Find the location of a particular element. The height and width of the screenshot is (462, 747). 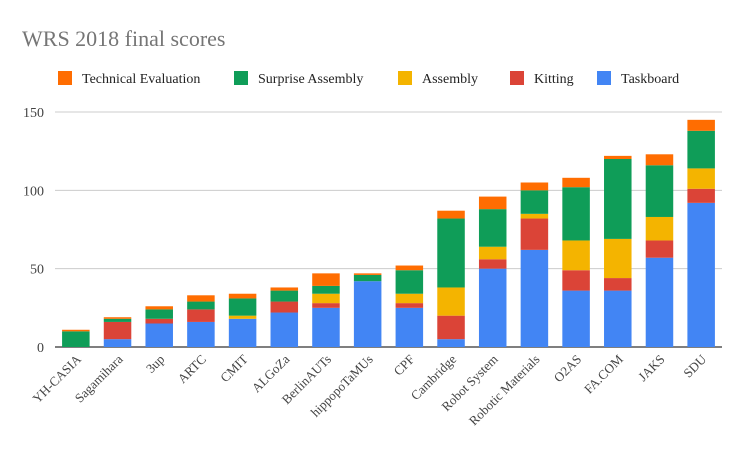

bar-assembly-robotic-materials is located at coordinates (534, 216).